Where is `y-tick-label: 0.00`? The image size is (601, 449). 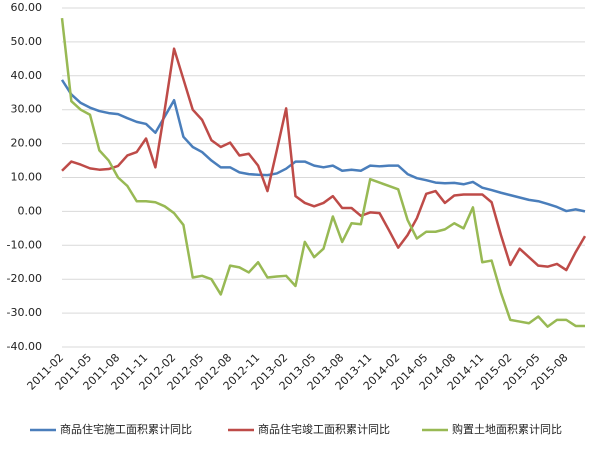 y-tick-label: 0.00 is located at coordinates (30, 210).